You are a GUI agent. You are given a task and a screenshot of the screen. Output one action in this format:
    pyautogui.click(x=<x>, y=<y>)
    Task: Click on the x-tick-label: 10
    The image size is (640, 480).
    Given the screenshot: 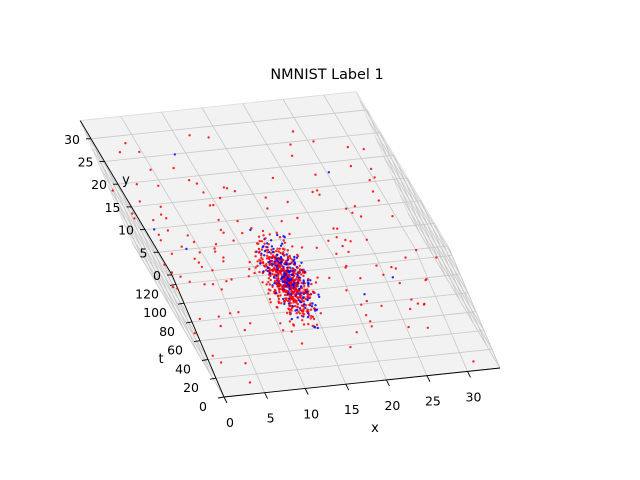 What is the action you would take?
    pyautogui.click(x=311, y=414)
    